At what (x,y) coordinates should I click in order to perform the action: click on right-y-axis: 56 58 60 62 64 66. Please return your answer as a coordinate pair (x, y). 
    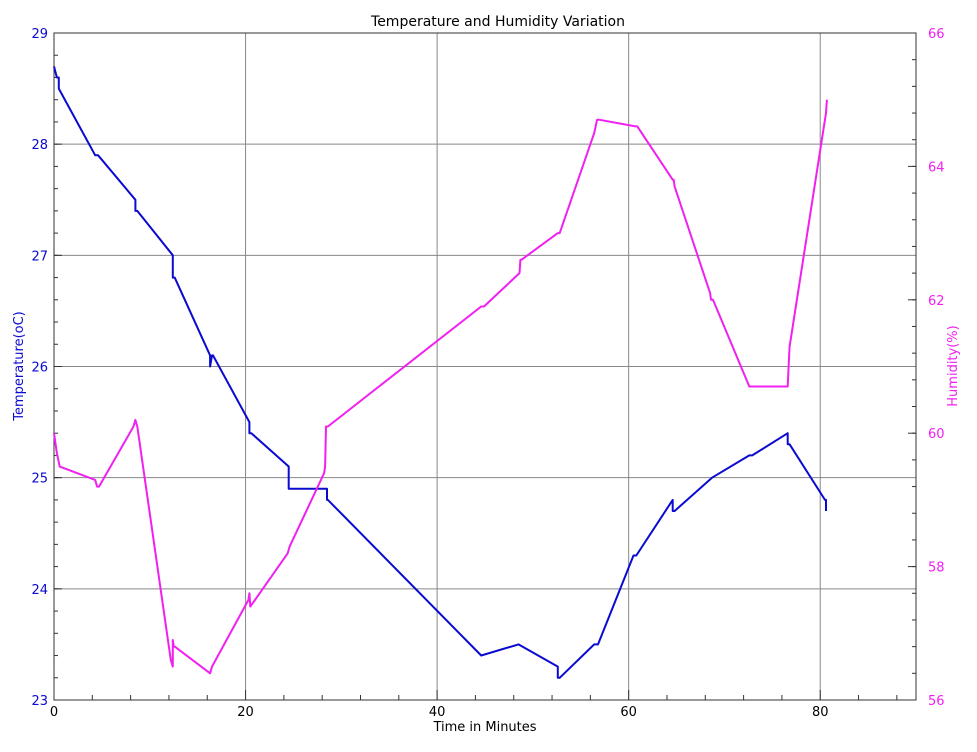
    Looking at the image, I should click on (926, 368).